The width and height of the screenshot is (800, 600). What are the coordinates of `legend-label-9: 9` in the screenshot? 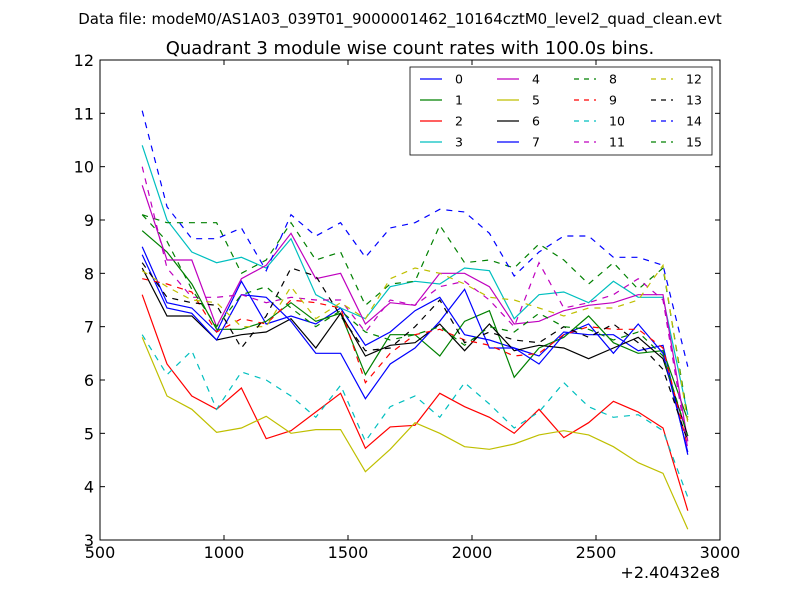 It's located at (613, 100).